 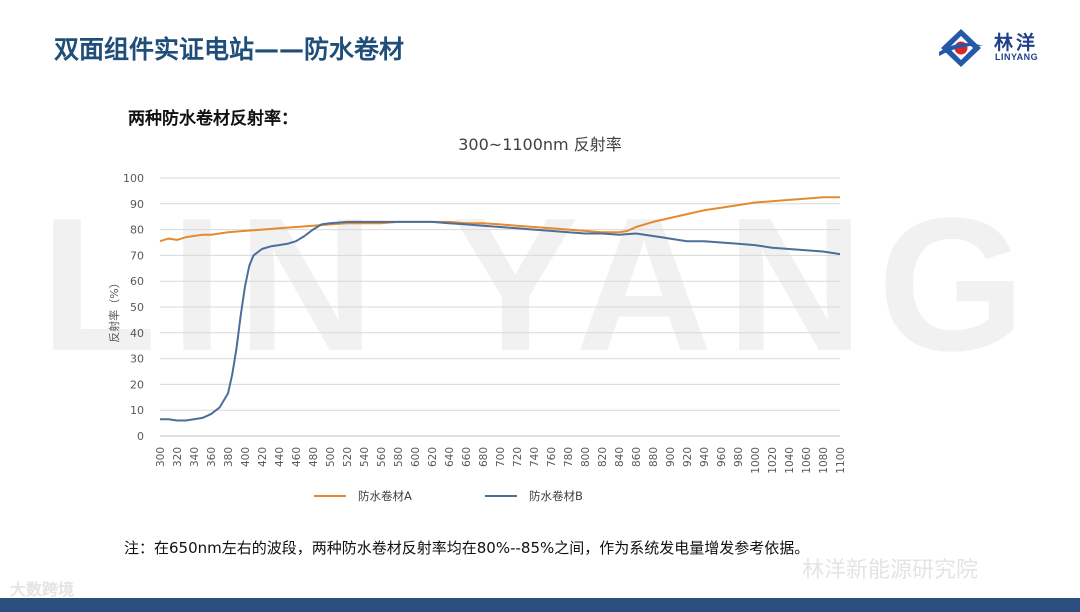 What do you see at coordinates (637, 457) in the screenshot?
I see `x-tick-label: 860` at bounding box center [637, 457].